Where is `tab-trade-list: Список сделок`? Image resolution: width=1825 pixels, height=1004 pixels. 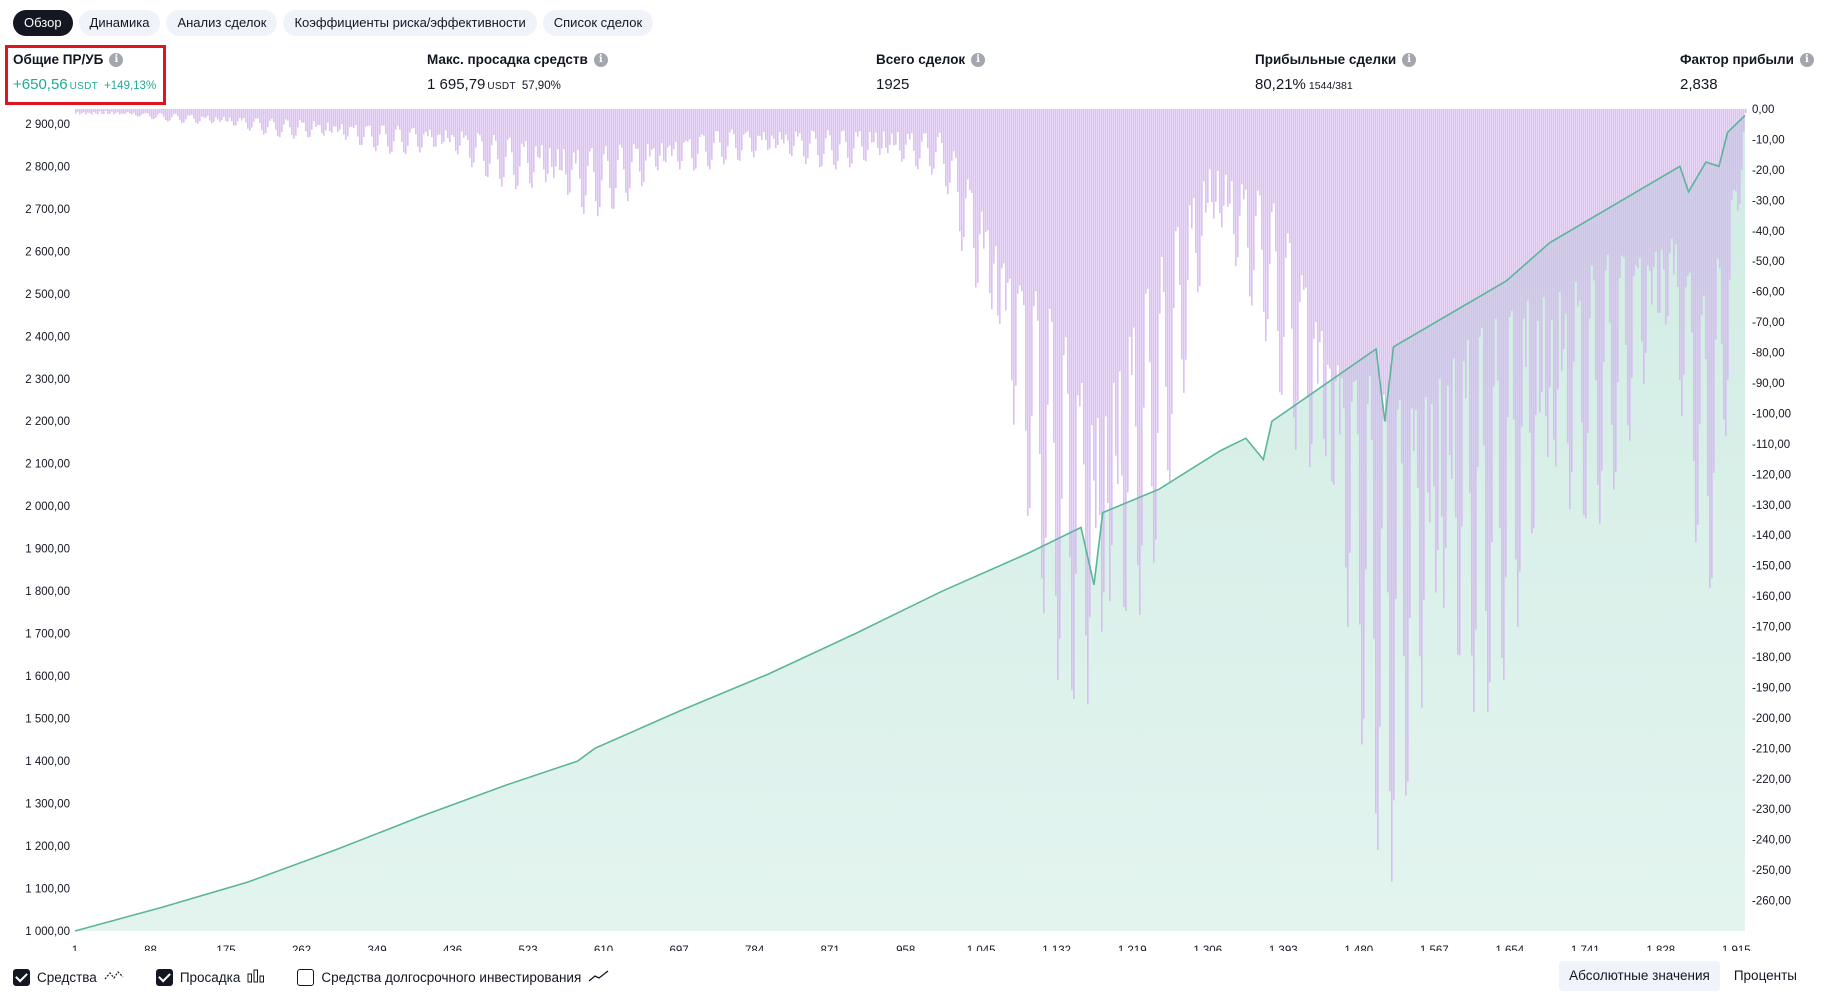 tab-trade-list: Список сделок is located at coordinates (598, 23).